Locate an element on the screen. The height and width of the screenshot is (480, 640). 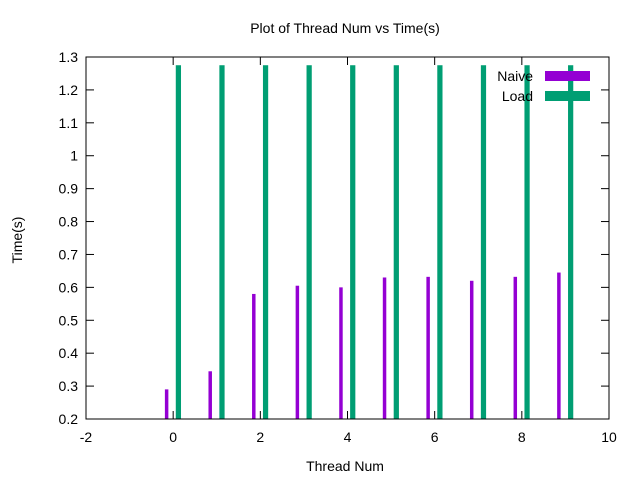
chart-title: Plot of Thread Num vs Time(s) is located at coordinates (345, 28).